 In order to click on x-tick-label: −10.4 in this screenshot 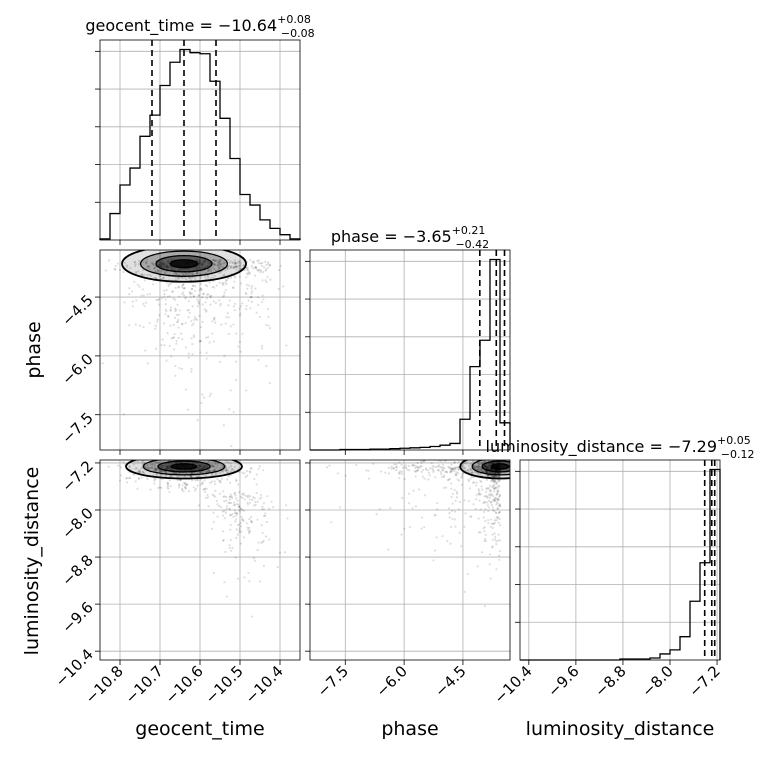, I will do `click(512, 684)`.